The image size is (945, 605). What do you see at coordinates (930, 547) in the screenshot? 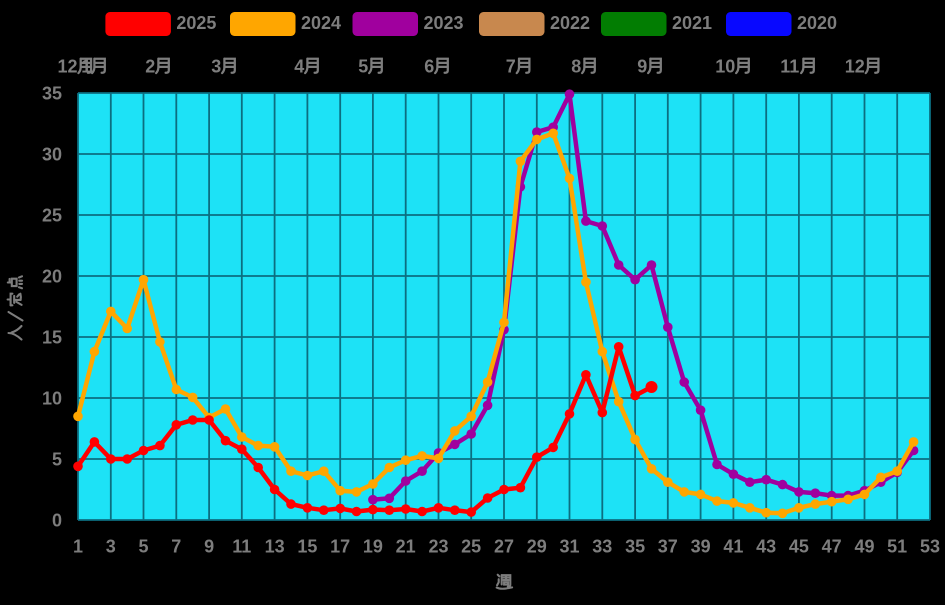
I see `svg-text: 53` at bounding box center [930, 547].